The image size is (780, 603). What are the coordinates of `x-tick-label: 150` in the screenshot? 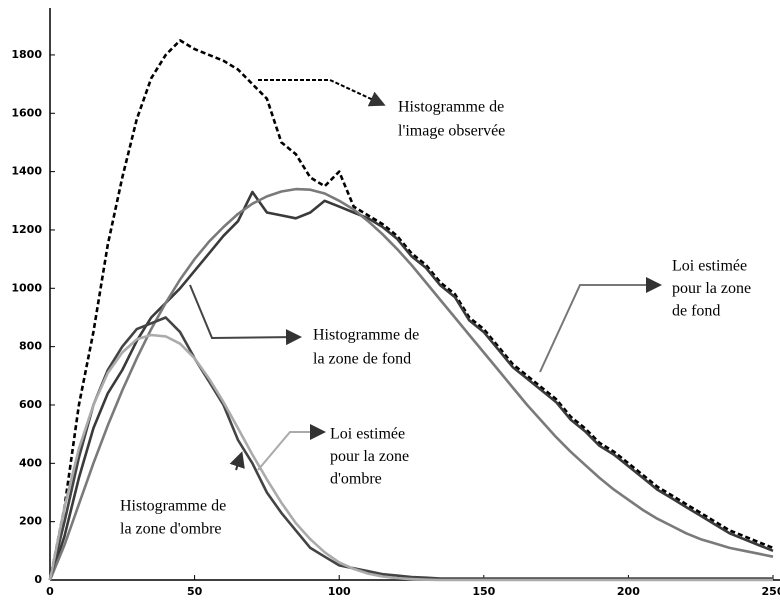 It's located at (483, 591).